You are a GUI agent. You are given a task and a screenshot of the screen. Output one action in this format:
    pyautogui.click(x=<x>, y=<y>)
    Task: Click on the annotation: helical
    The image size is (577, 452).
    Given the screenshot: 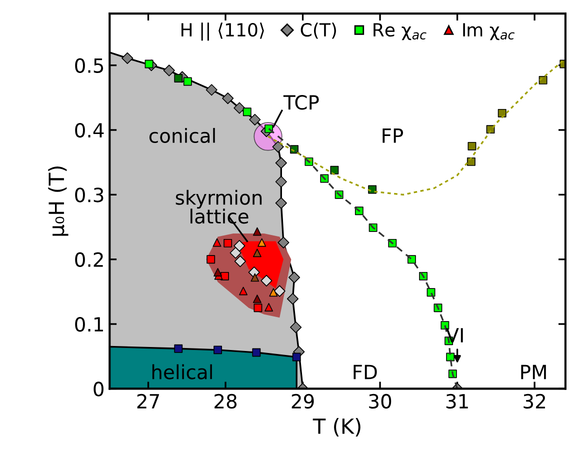 What is the action you would take?
    pyautogui.click(x=182, y=372)
    